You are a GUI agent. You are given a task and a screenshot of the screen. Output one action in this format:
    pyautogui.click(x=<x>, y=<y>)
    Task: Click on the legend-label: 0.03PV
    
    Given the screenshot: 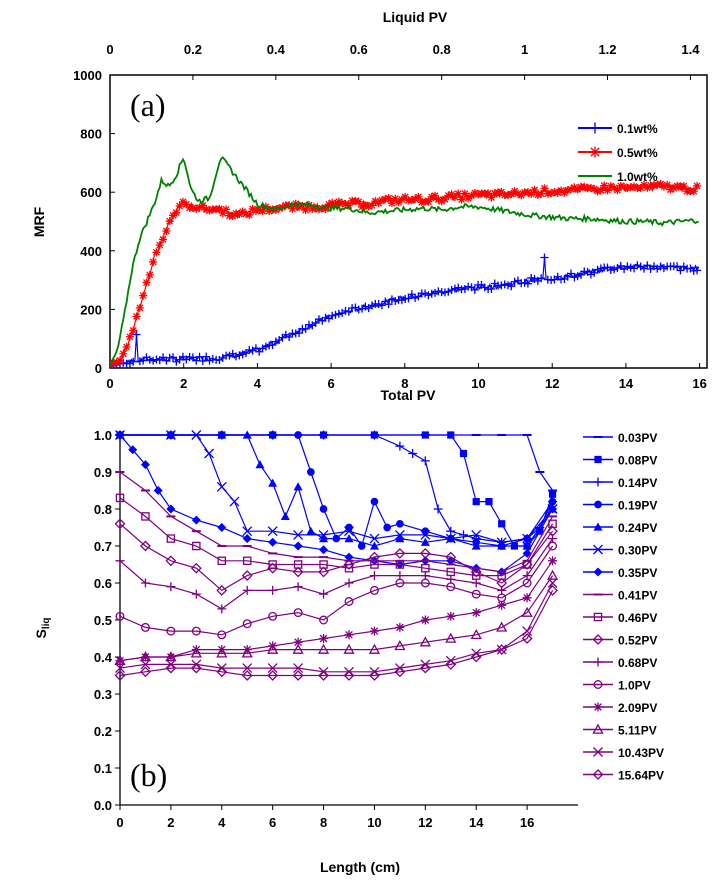 What is the action you would take?
    pyautogui.click(x=637, y=438)
    